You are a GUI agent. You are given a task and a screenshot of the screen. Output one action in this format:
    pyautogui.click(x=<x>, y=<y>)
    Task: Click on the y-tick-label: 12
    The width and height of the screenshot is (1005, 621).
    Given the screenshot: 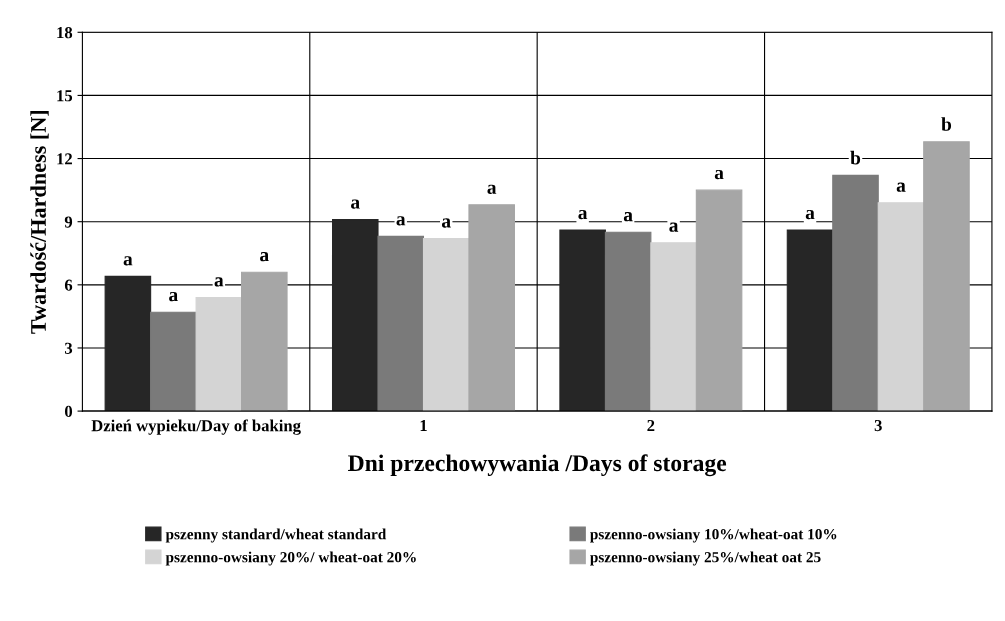 What is the action you would take?
    pyautogui.click(x=64, y=159)
    